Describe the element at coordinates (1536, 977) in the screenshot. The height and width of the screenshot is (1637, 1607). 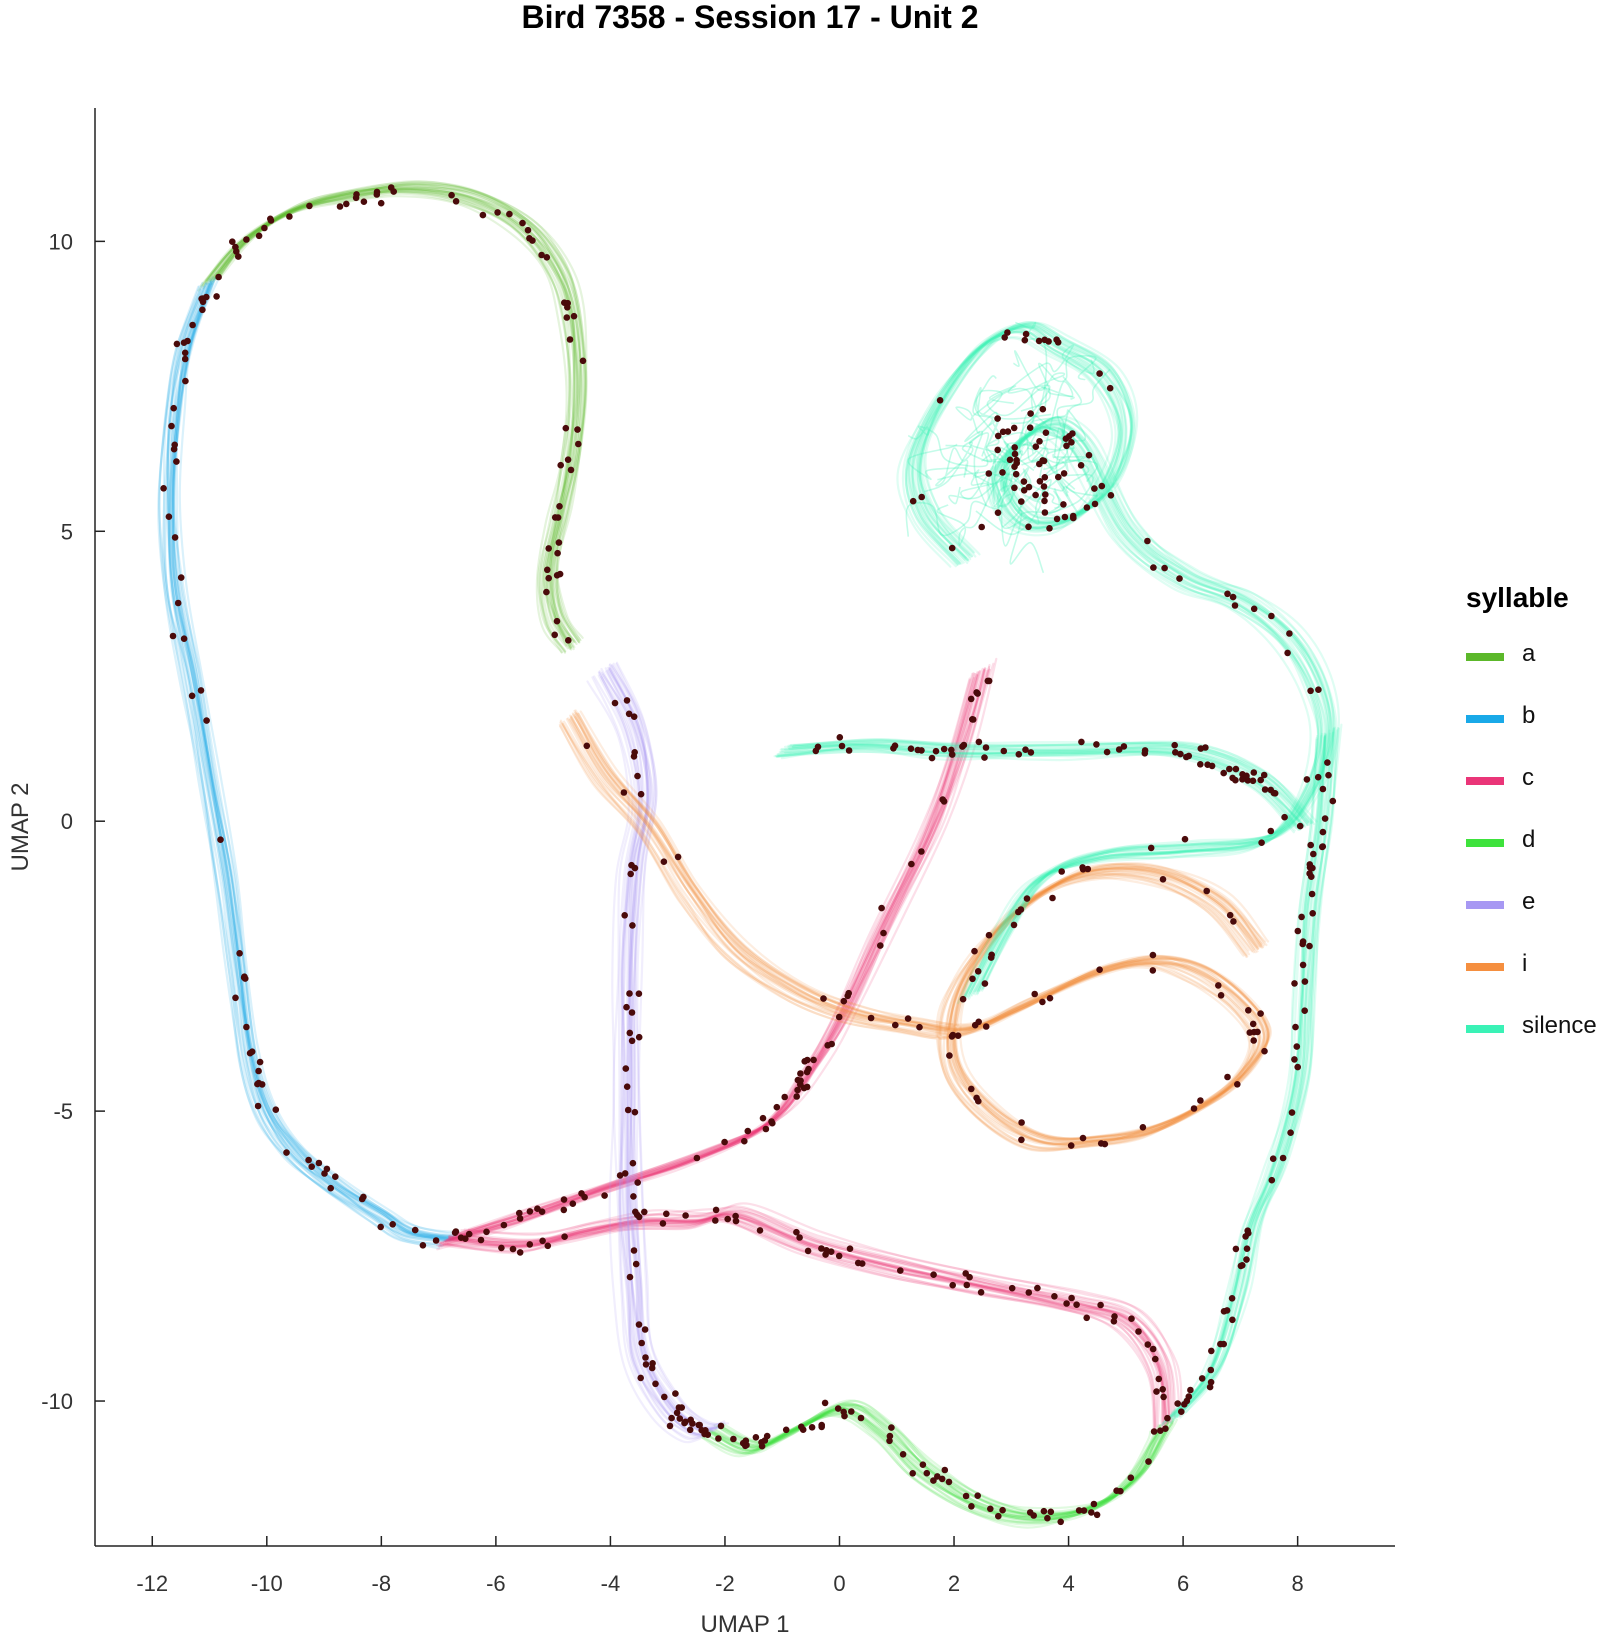
I see `legend-item-i: i` at that location.